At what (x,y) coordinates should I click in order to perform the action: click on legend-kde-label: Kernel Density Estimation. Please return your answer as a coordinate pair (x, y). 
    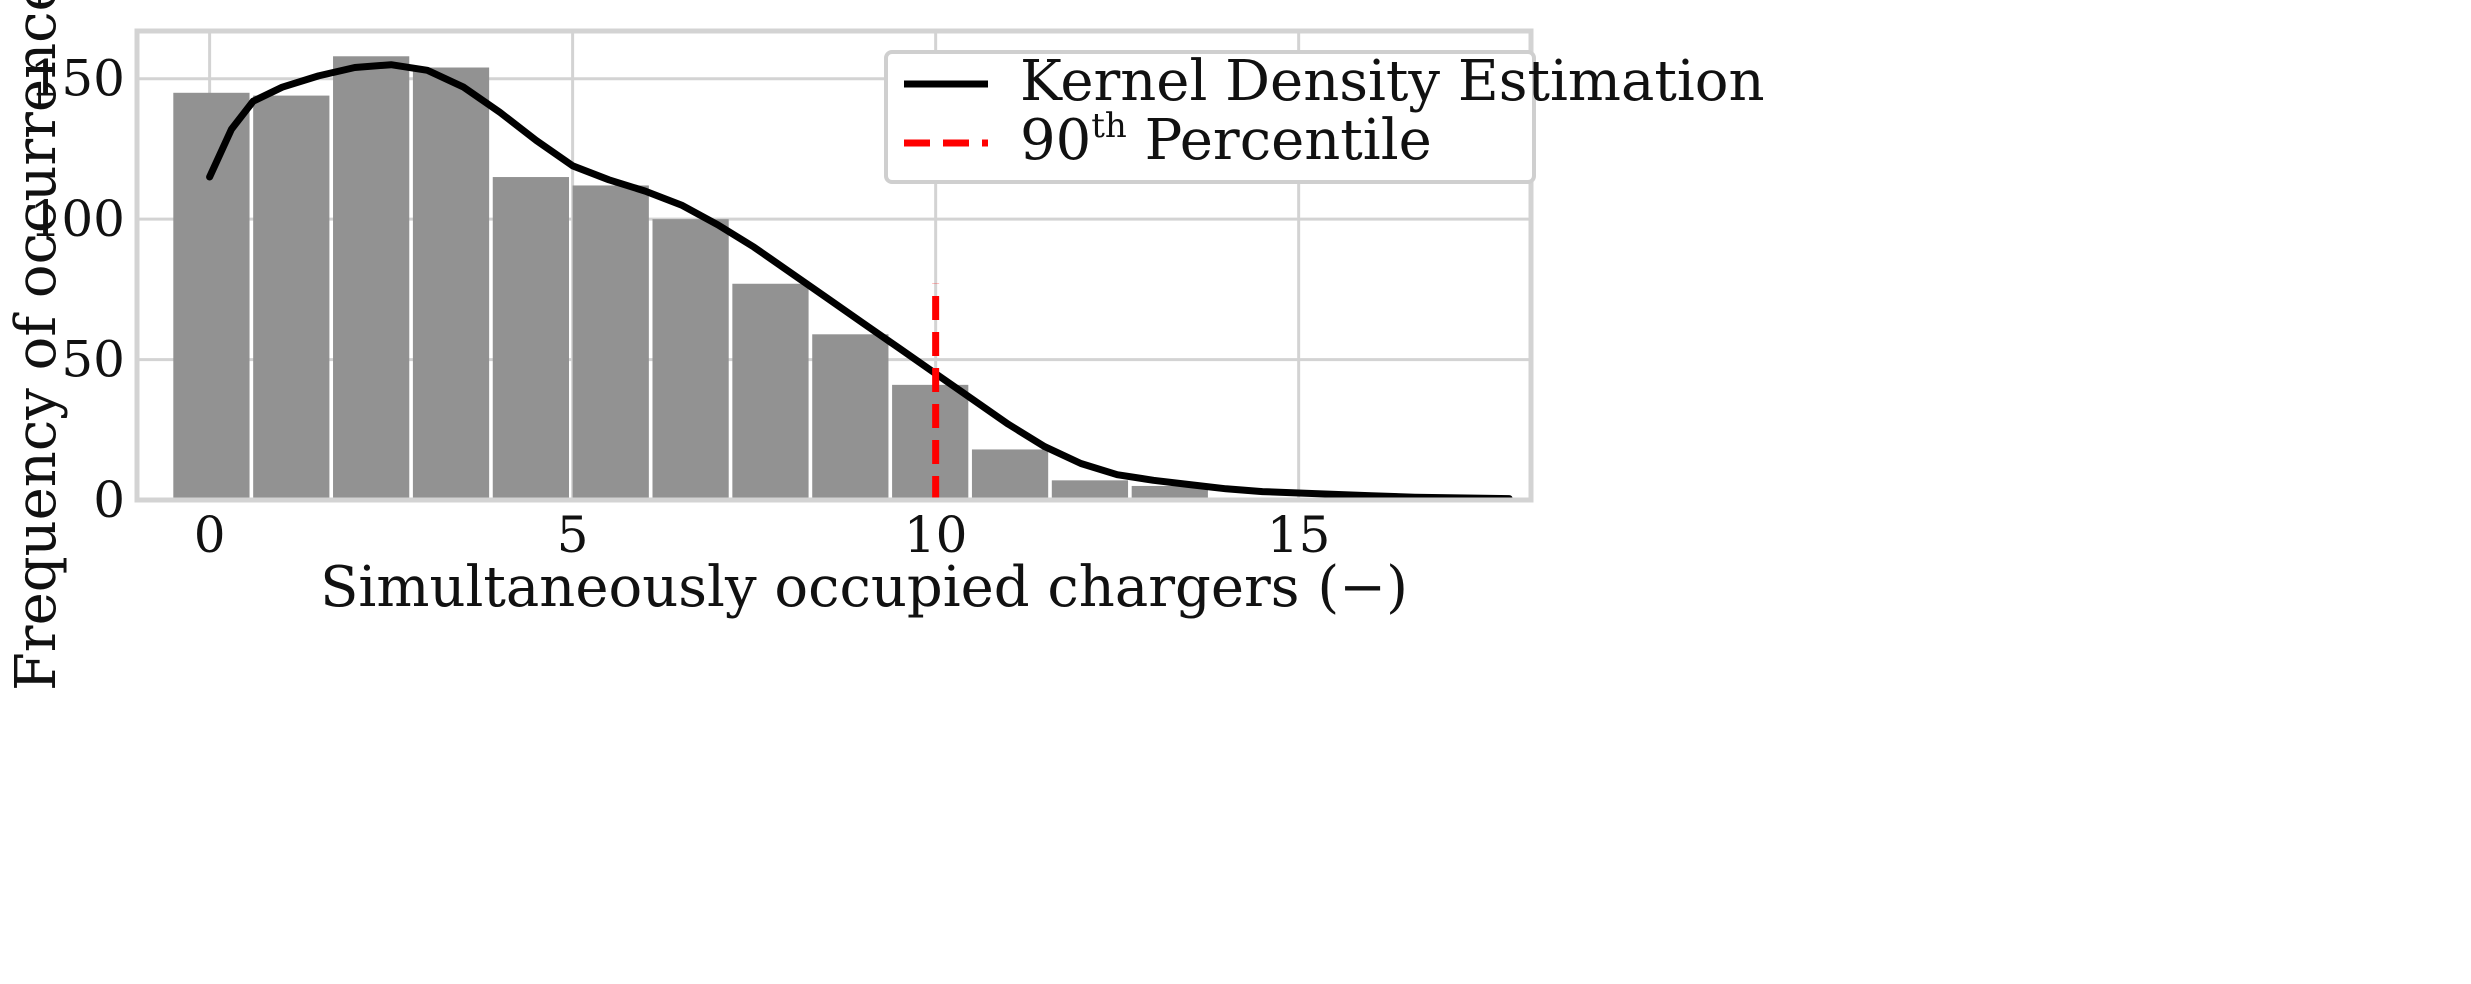
    Looking at the image, I should click on (1392, 81).